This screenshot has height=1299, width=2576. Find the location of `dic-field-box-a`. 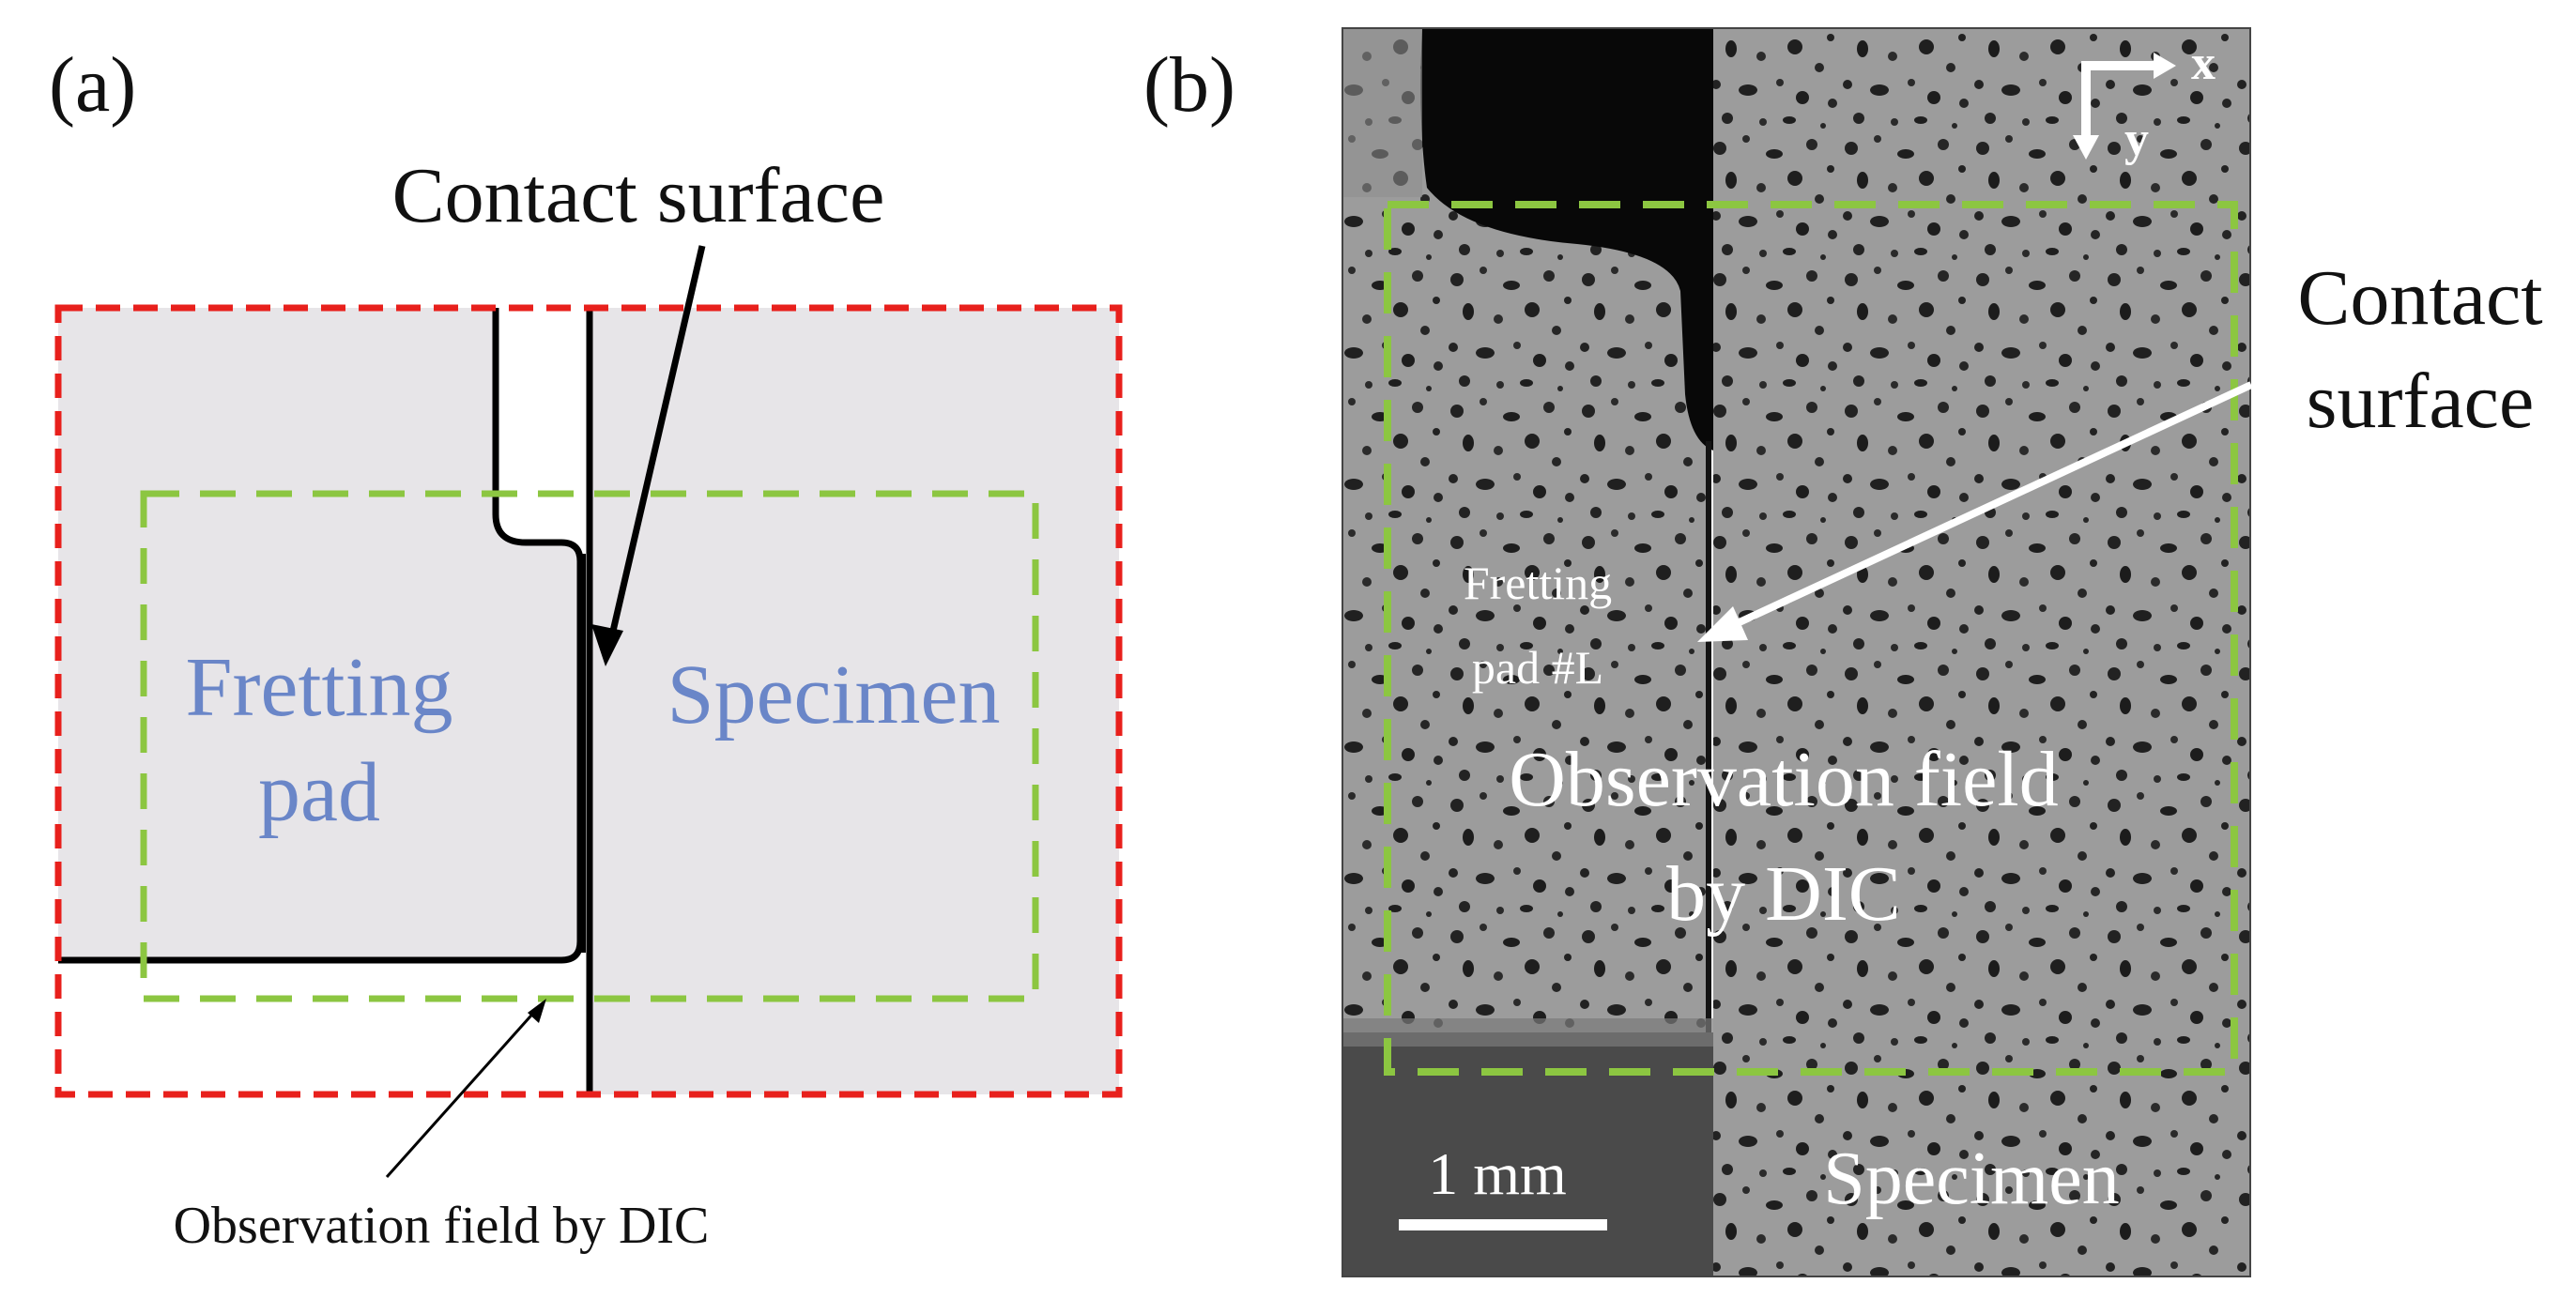

dic-field-box-a is located at coordinates (590, 746).